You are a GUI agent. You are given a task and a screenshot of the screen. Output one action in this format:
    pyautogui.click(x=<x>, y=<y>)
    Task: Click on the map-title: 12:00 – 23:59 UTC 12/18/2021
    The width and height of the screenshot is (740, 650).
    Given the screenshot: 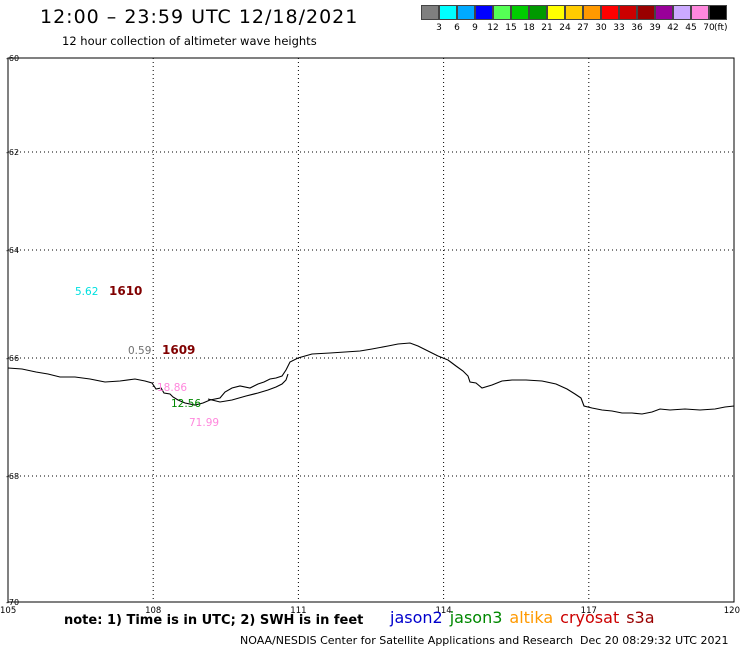 What is the action you would take?
    pyautogui.click(x=199, y=17)
    